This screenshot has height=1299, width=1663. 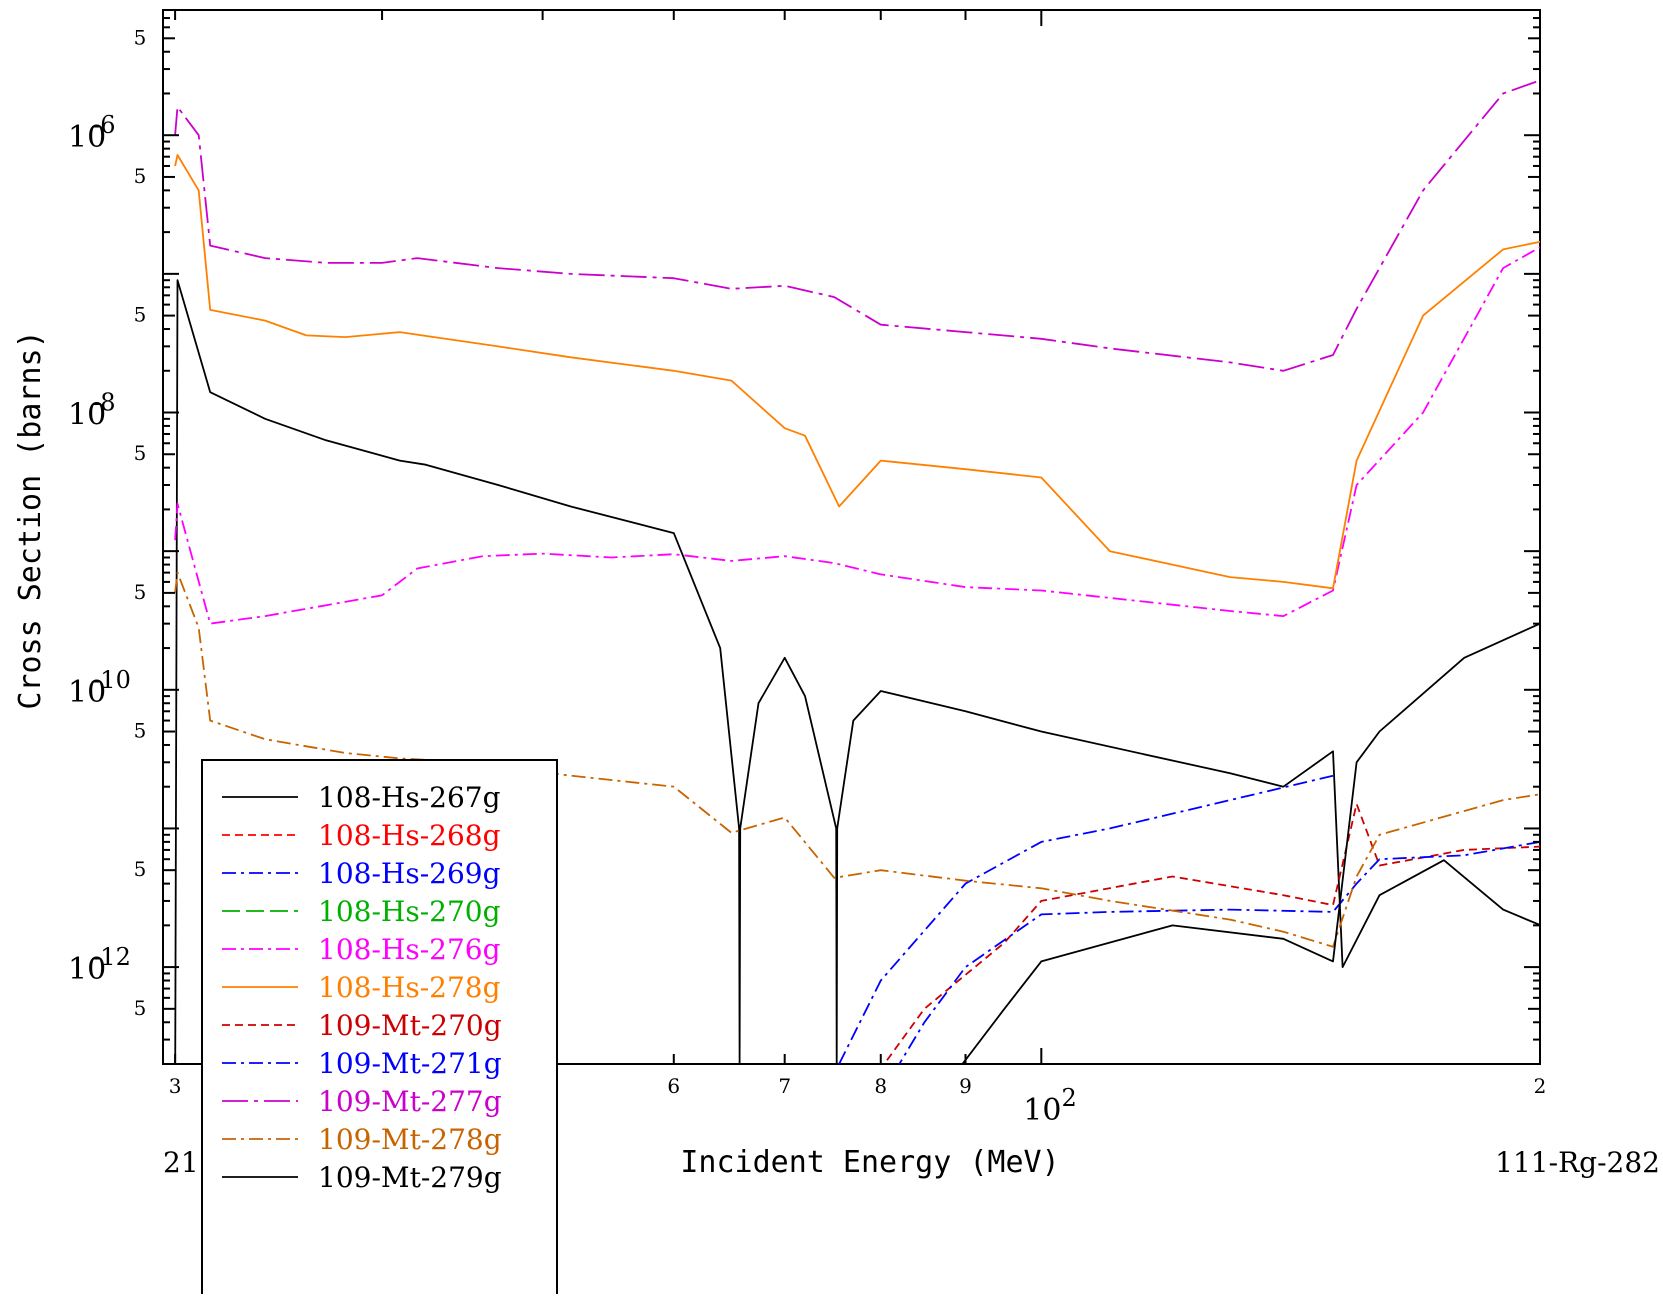 What do you see at coordinates (409, 835) in the screenshot?
I see `legend-label: 108-Hs-268g` at bounding box center [409, 835].